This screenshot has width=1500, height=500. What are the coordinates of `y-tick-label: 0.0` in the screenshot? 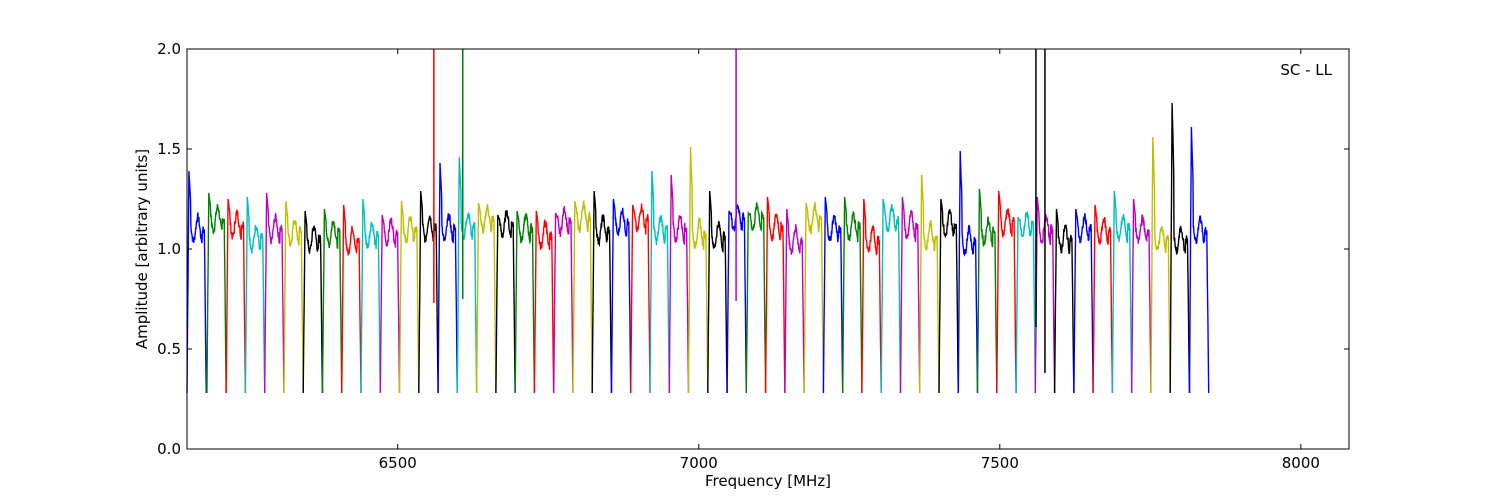 It's located at (169, 449).